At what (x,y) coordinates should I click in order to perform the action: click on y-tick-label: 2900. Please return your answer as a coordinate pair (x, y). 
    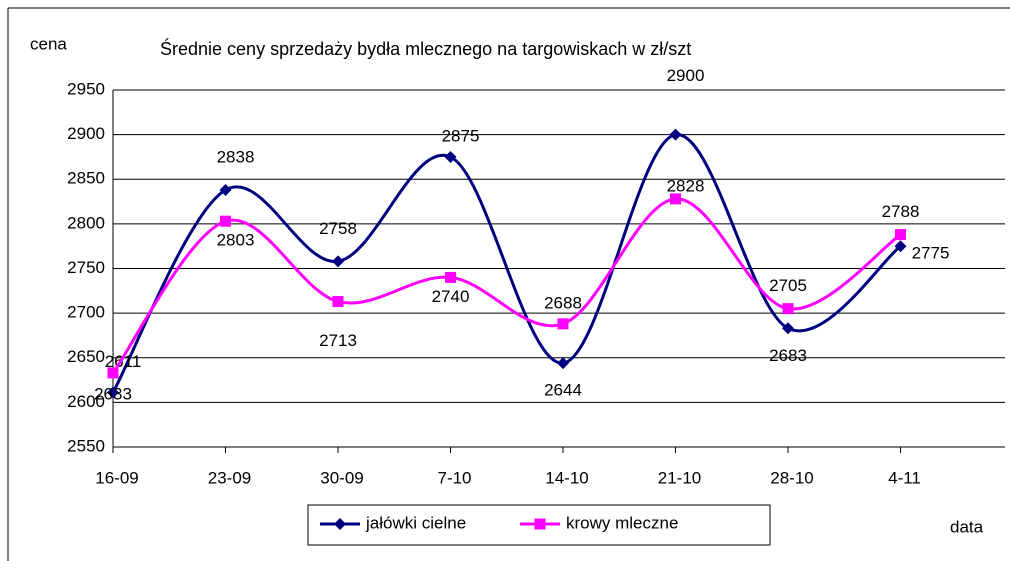
    Looking at the image, I should click on (86, 133).